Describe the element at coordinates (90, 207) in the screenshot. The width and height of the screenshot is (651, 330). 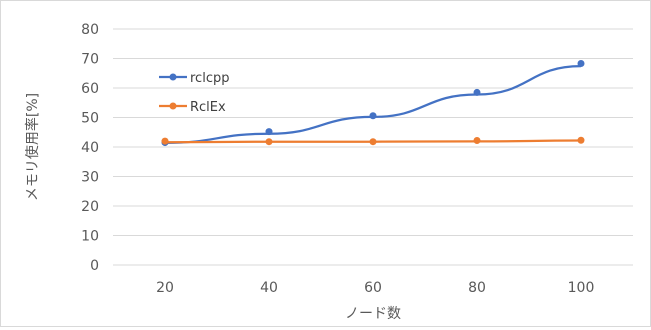
I see `y-tick-label: 20` at that location.